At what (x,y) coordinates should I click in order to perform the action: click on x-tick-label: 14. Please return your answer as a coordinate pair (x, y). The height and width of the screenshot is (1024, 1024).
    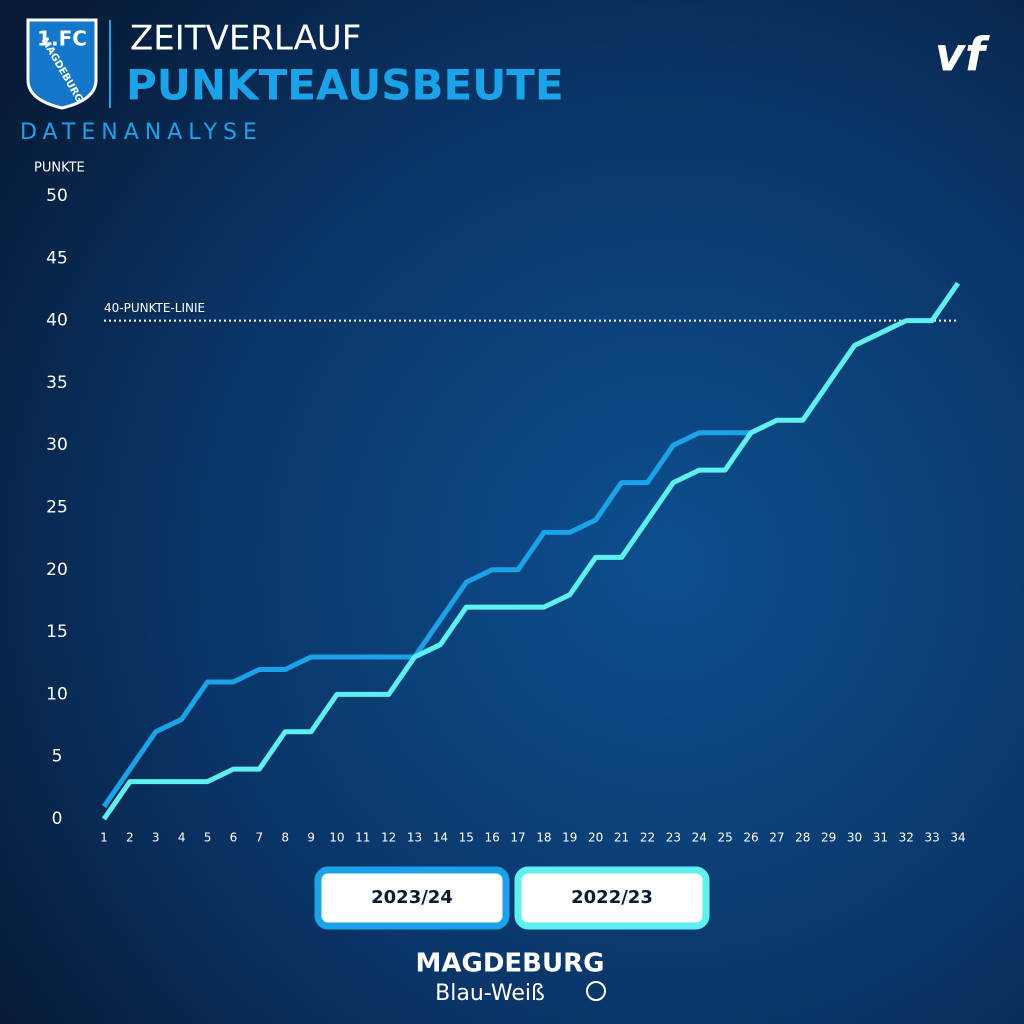
    Looking at the image, I should click on (440, 838).